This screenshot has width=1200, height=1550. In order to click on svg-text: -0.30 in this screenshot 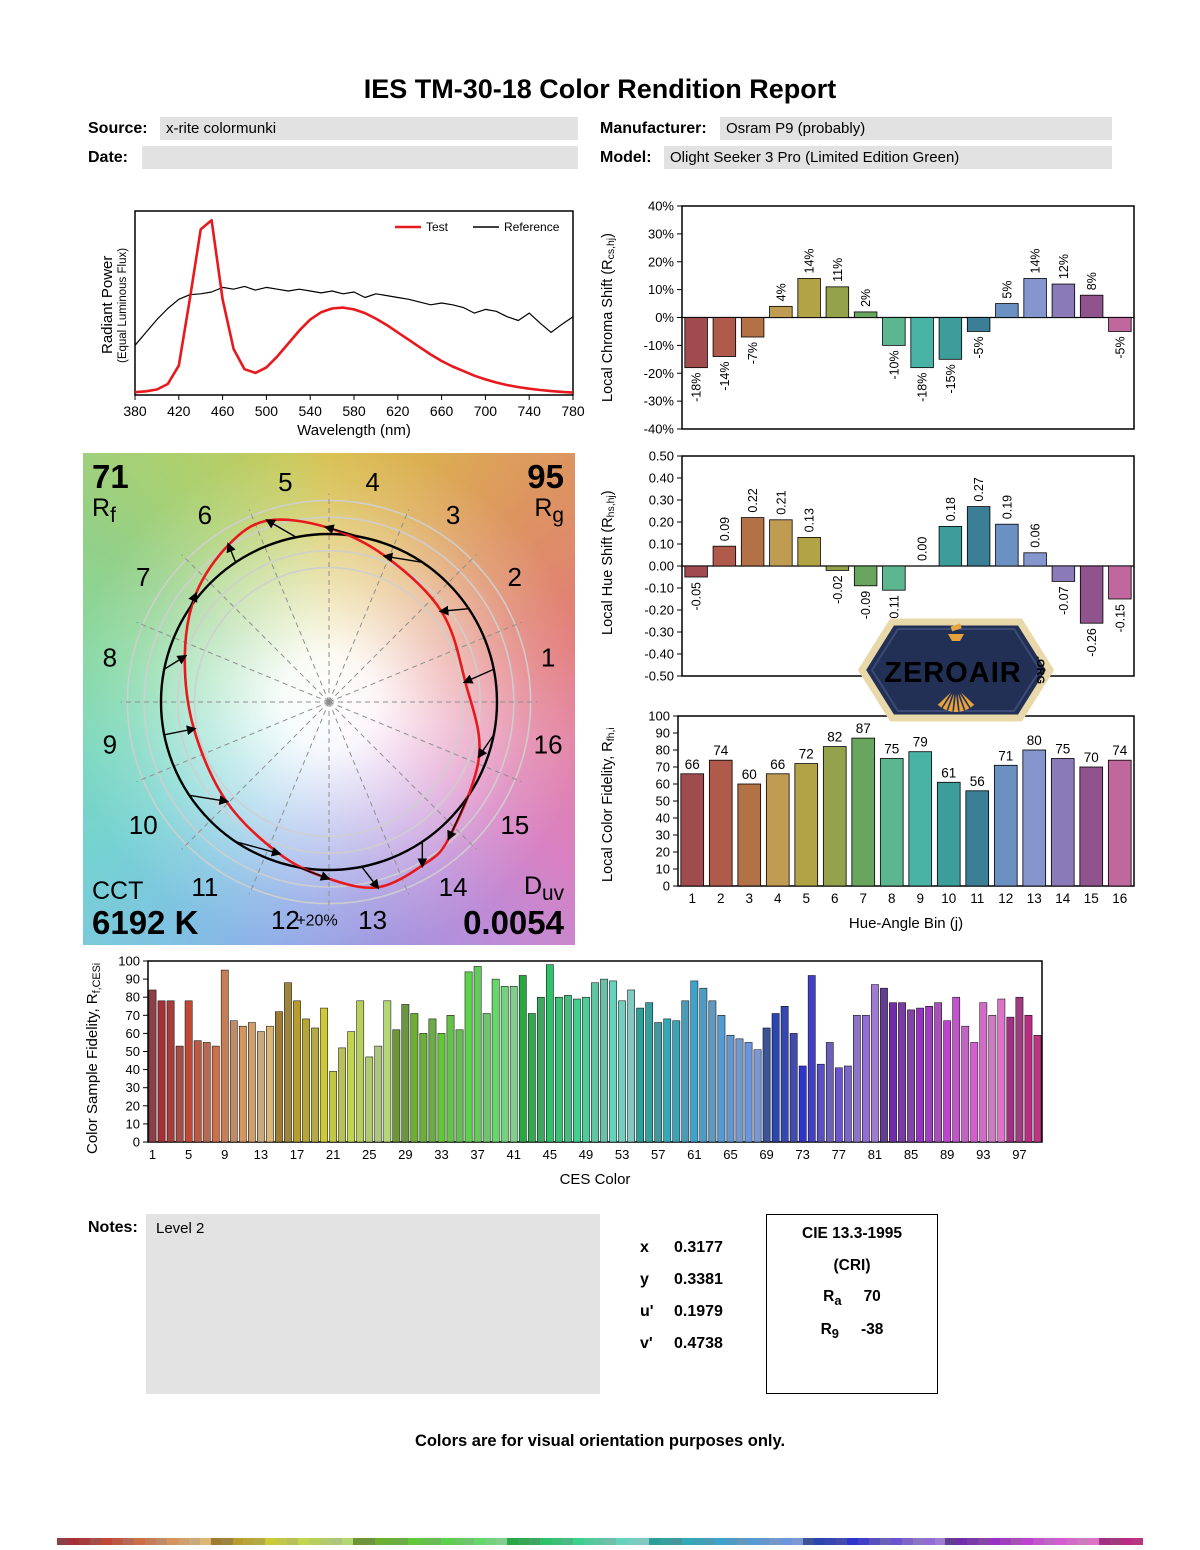, I will do `click(659, 632)`.